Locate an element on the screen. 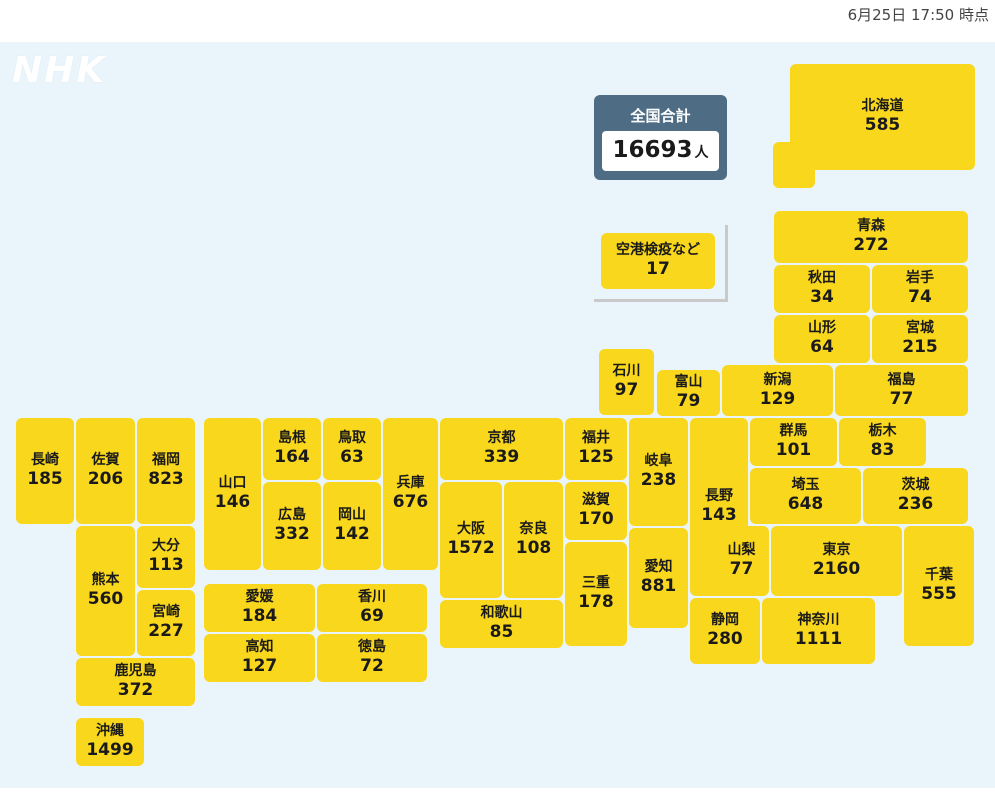 The width and height of the screenshot is (995, 808). prefecture-name: 福井 is located at coordinates (596, 438).